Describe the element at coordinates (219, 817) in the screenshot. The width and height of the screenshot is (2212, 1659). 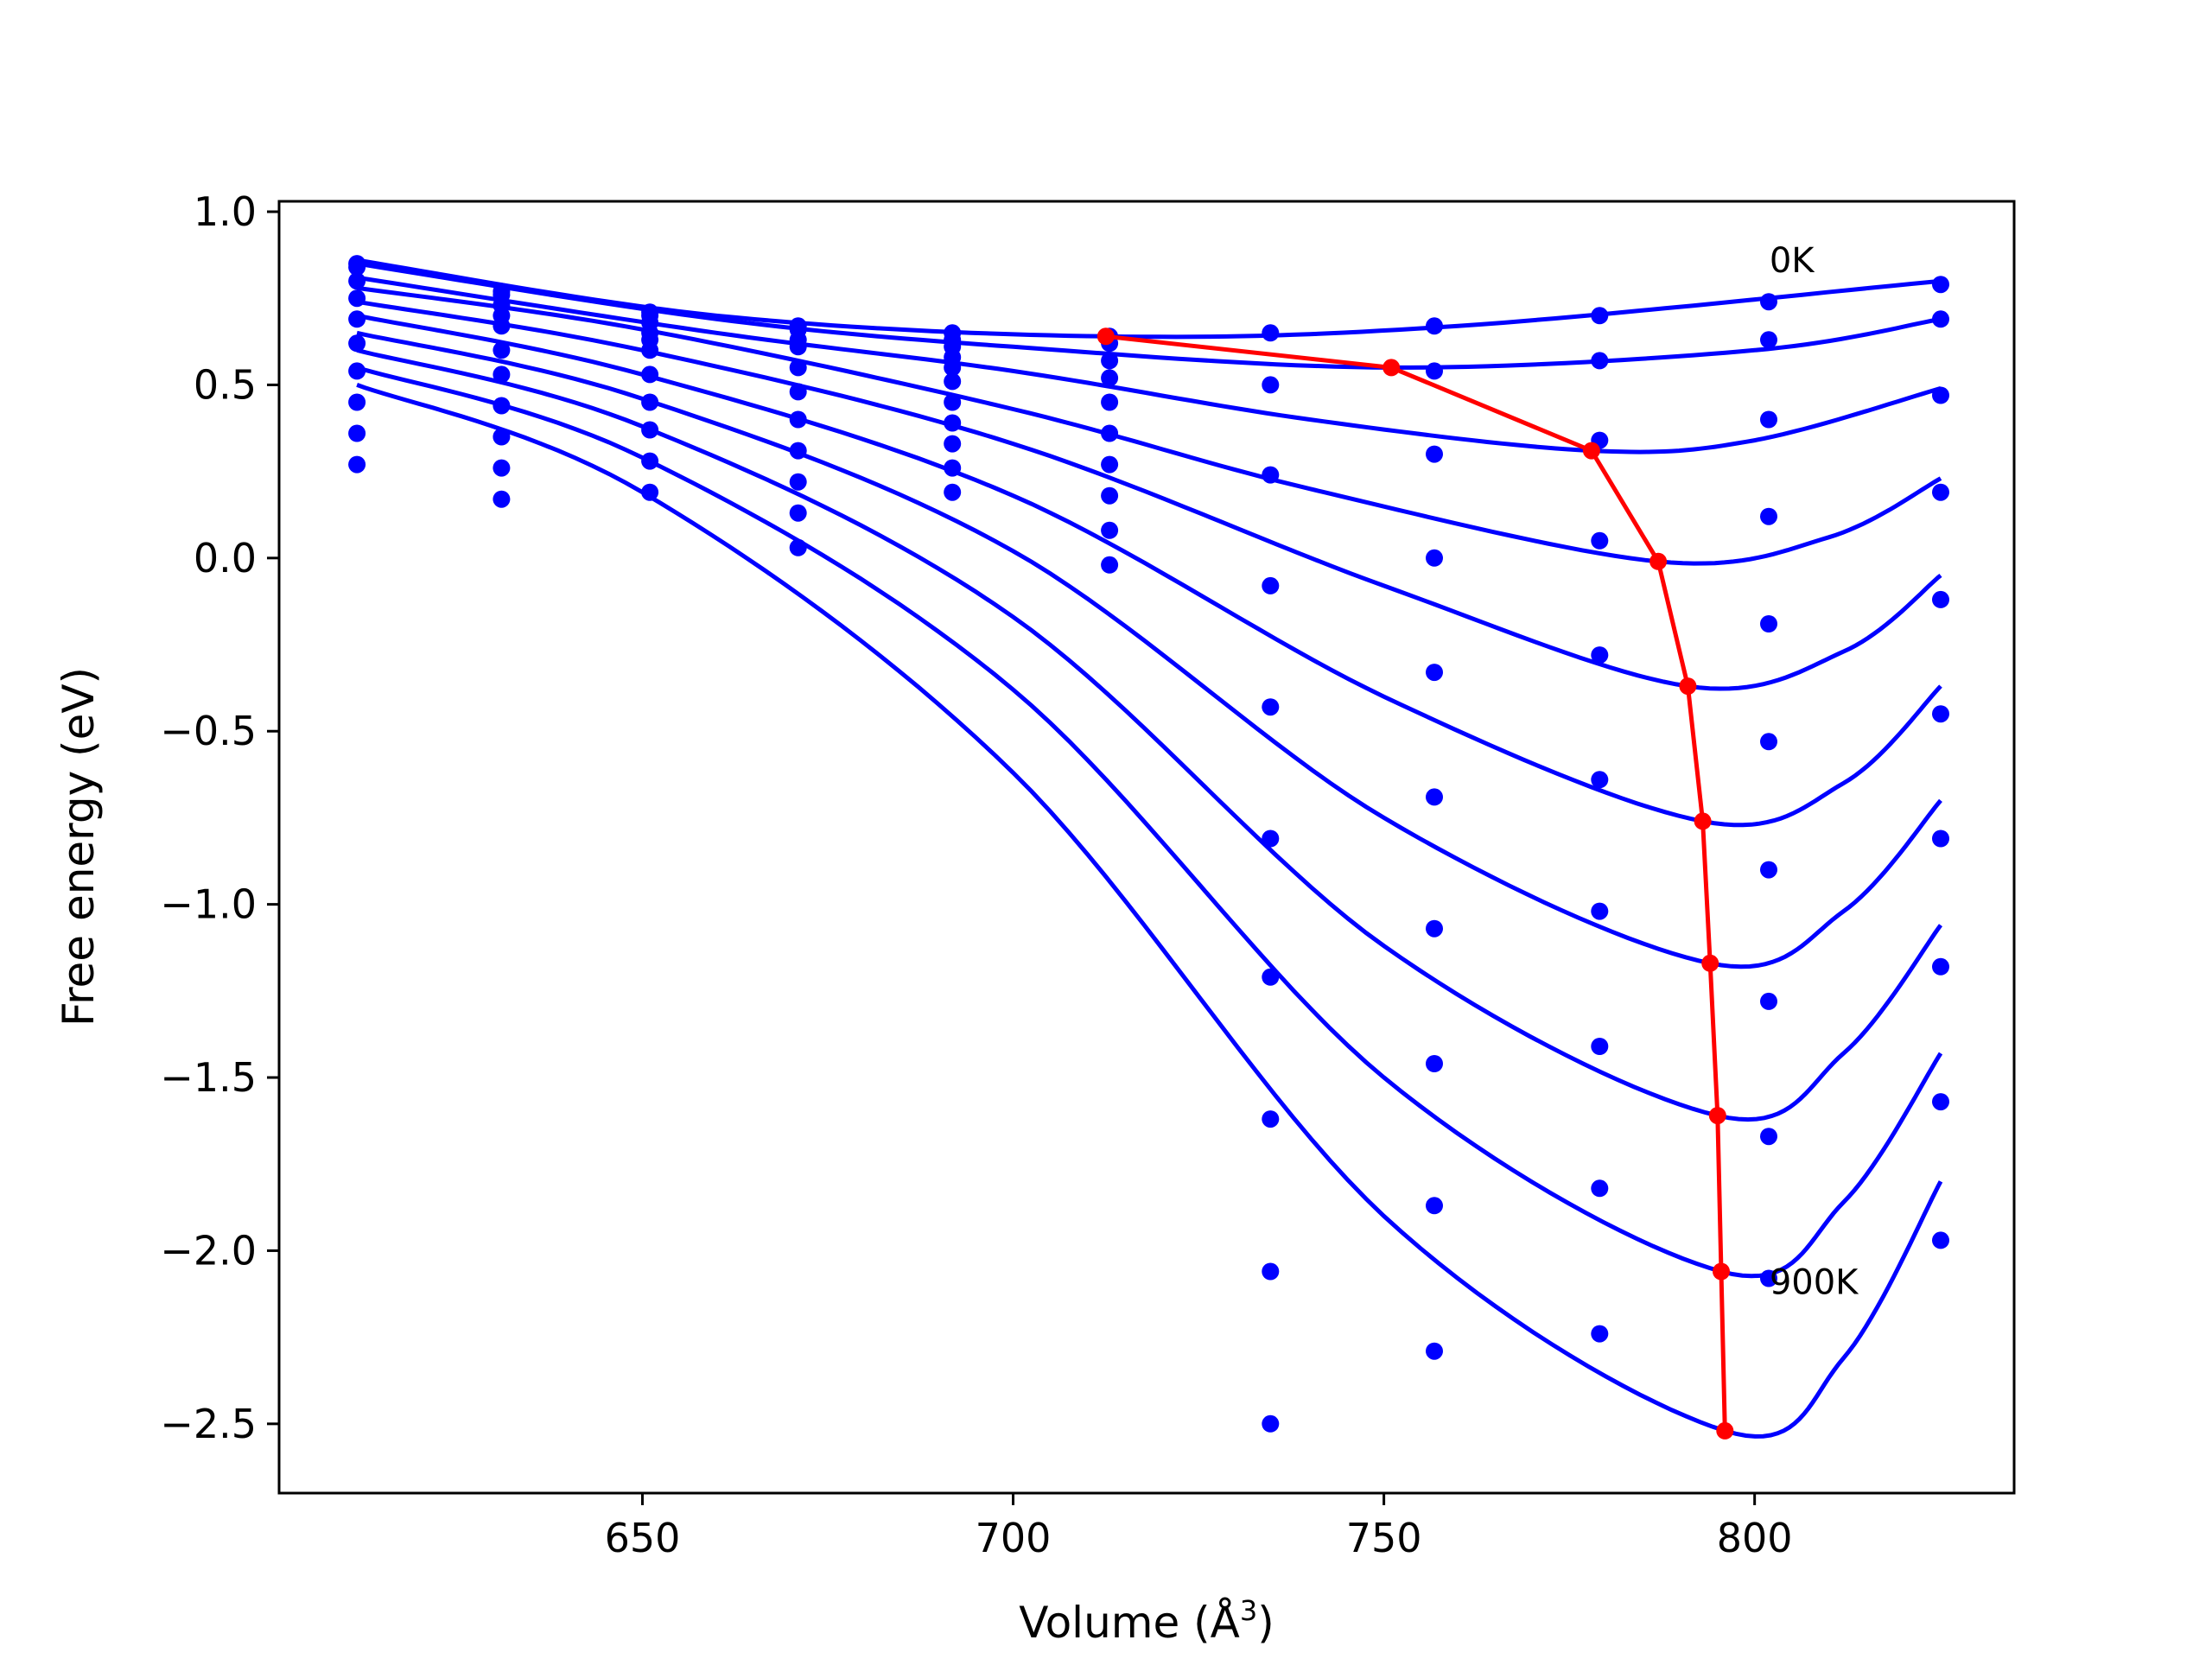
I see `y-axis-ticks: 1.0 0.5 0.0 −0.5 −1.0 −1.5 −2.0 −2.5` at that location.